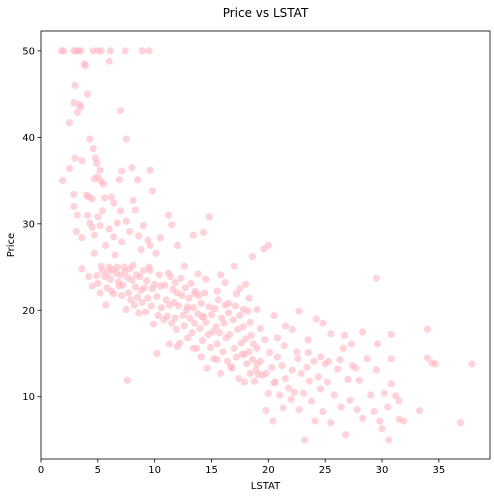  I want to click on x-tick-label: 25, so click(325, 470).